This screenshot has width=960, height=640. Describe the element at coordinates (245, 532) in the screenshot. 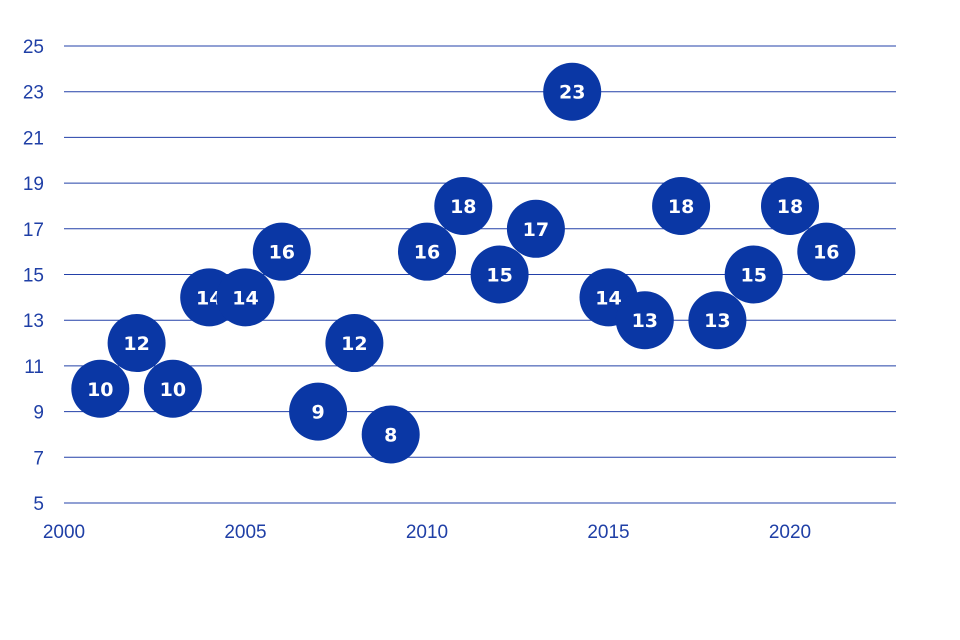

I see `x-tick-label: 2005` at that location.